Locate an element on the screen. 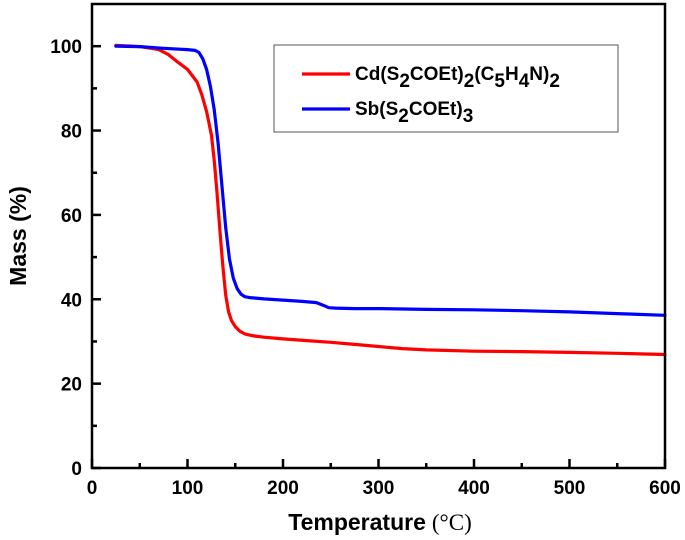  x-tick-label: 0 is located at coordinates (92, 488).